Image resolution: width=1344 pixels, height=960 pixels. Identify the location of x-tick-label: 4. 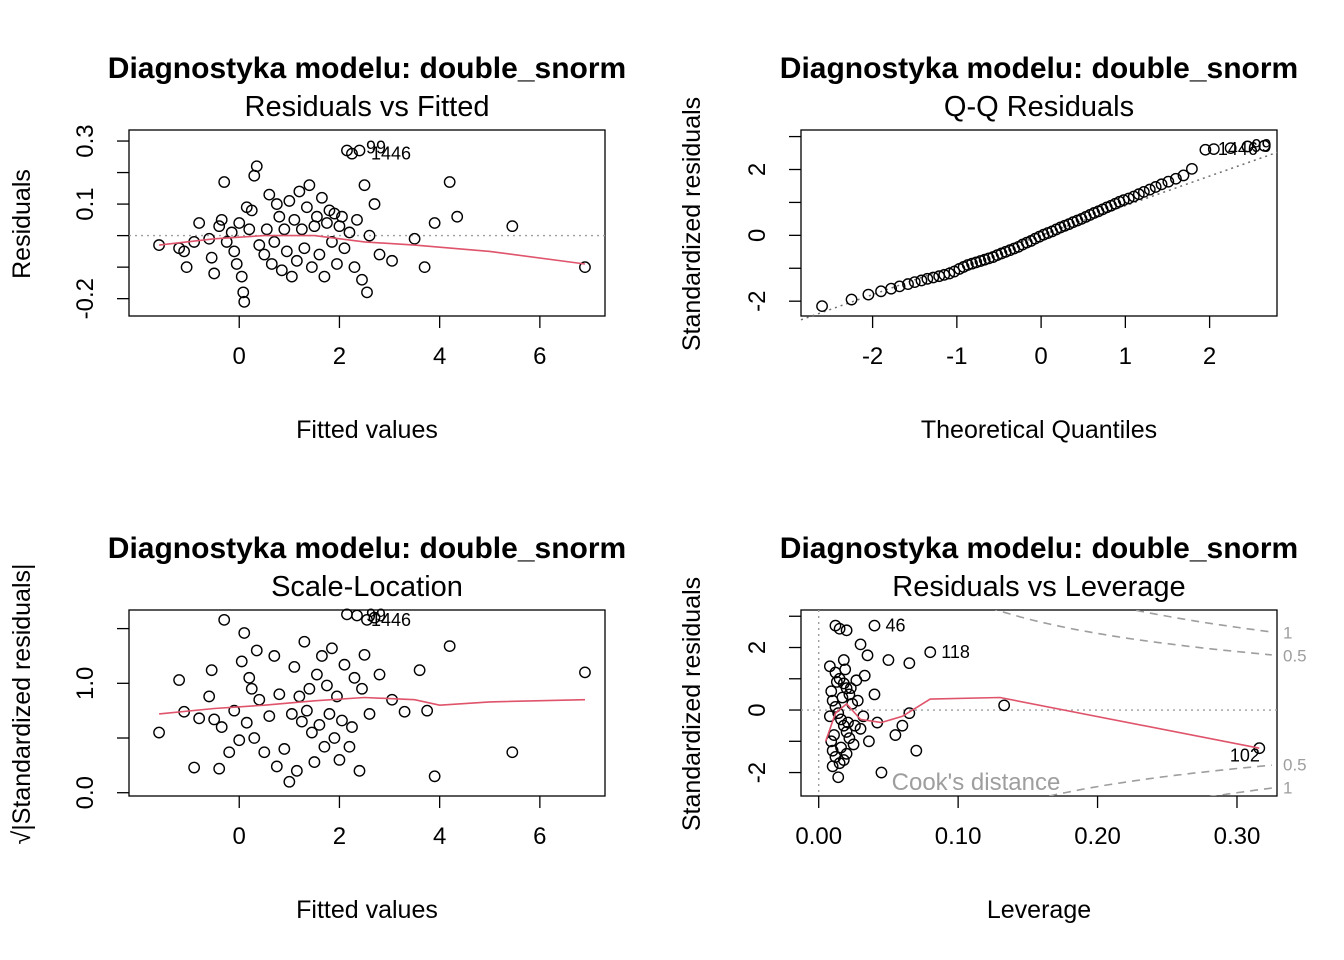
(439, 356).